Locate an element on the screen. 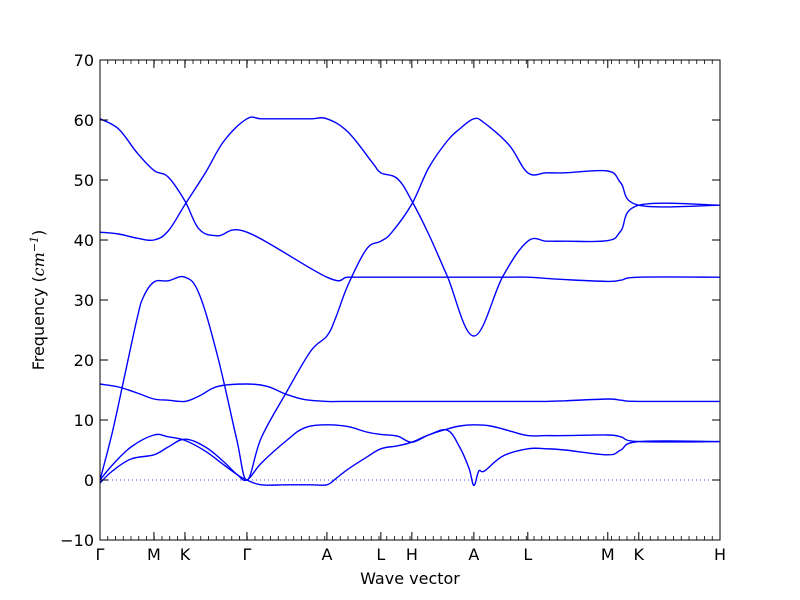 This screenshot has height=600, width=800. y-tick-label: 60 is located at coordinates (84, 120).